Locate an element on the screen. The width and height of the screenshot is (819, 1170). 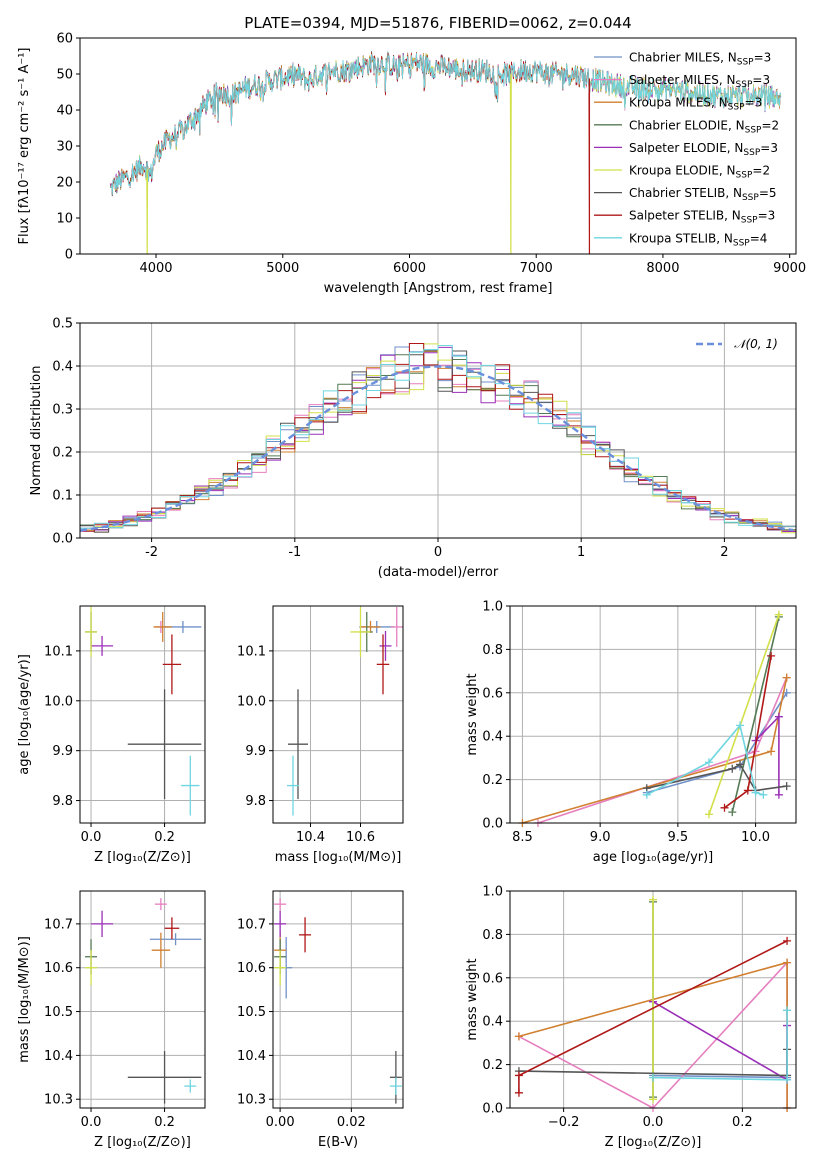
y-tick-label: 0.4 is located at coordinates (492, 737).